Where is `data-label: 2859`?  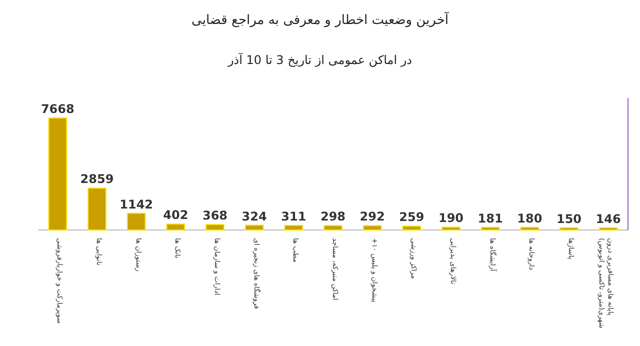 data-label: 2859 is located at coordinates (97, 179).